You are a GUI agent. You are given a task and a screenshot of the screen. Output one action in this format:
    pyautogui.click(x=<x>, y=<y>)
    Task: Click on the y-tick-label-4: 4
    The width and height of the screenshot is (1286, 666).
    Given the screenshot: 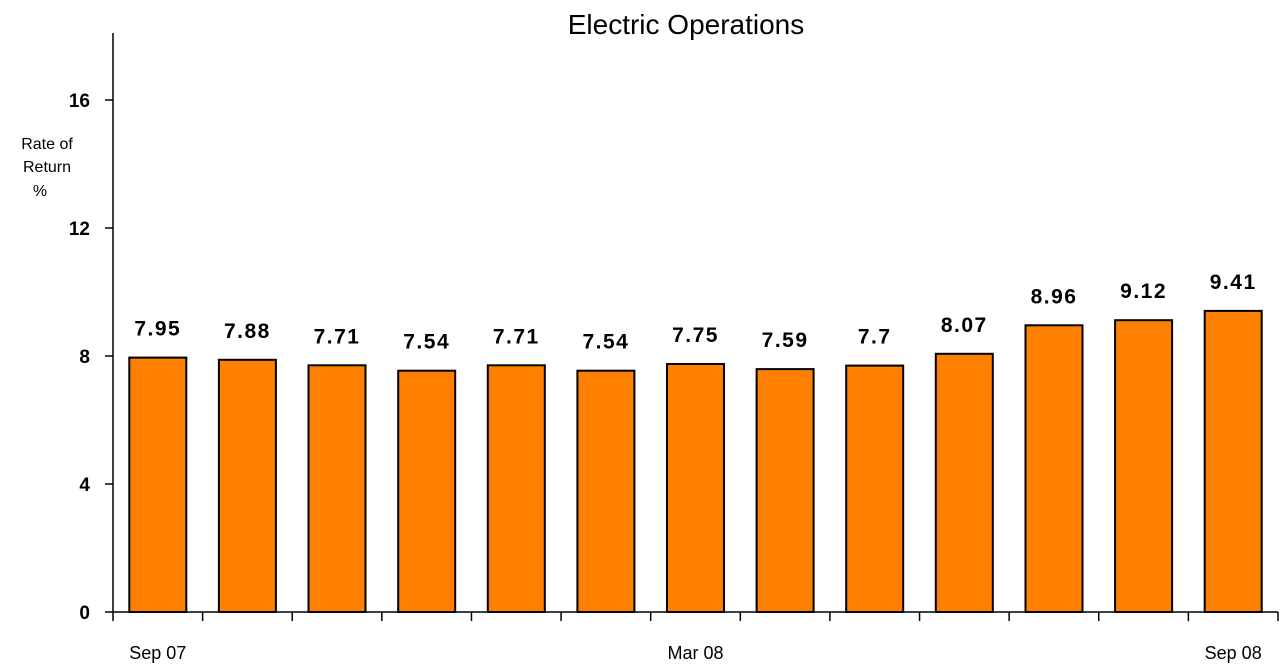 What is the action you would take?
    pyautogui.click(x=84, y=485)
    